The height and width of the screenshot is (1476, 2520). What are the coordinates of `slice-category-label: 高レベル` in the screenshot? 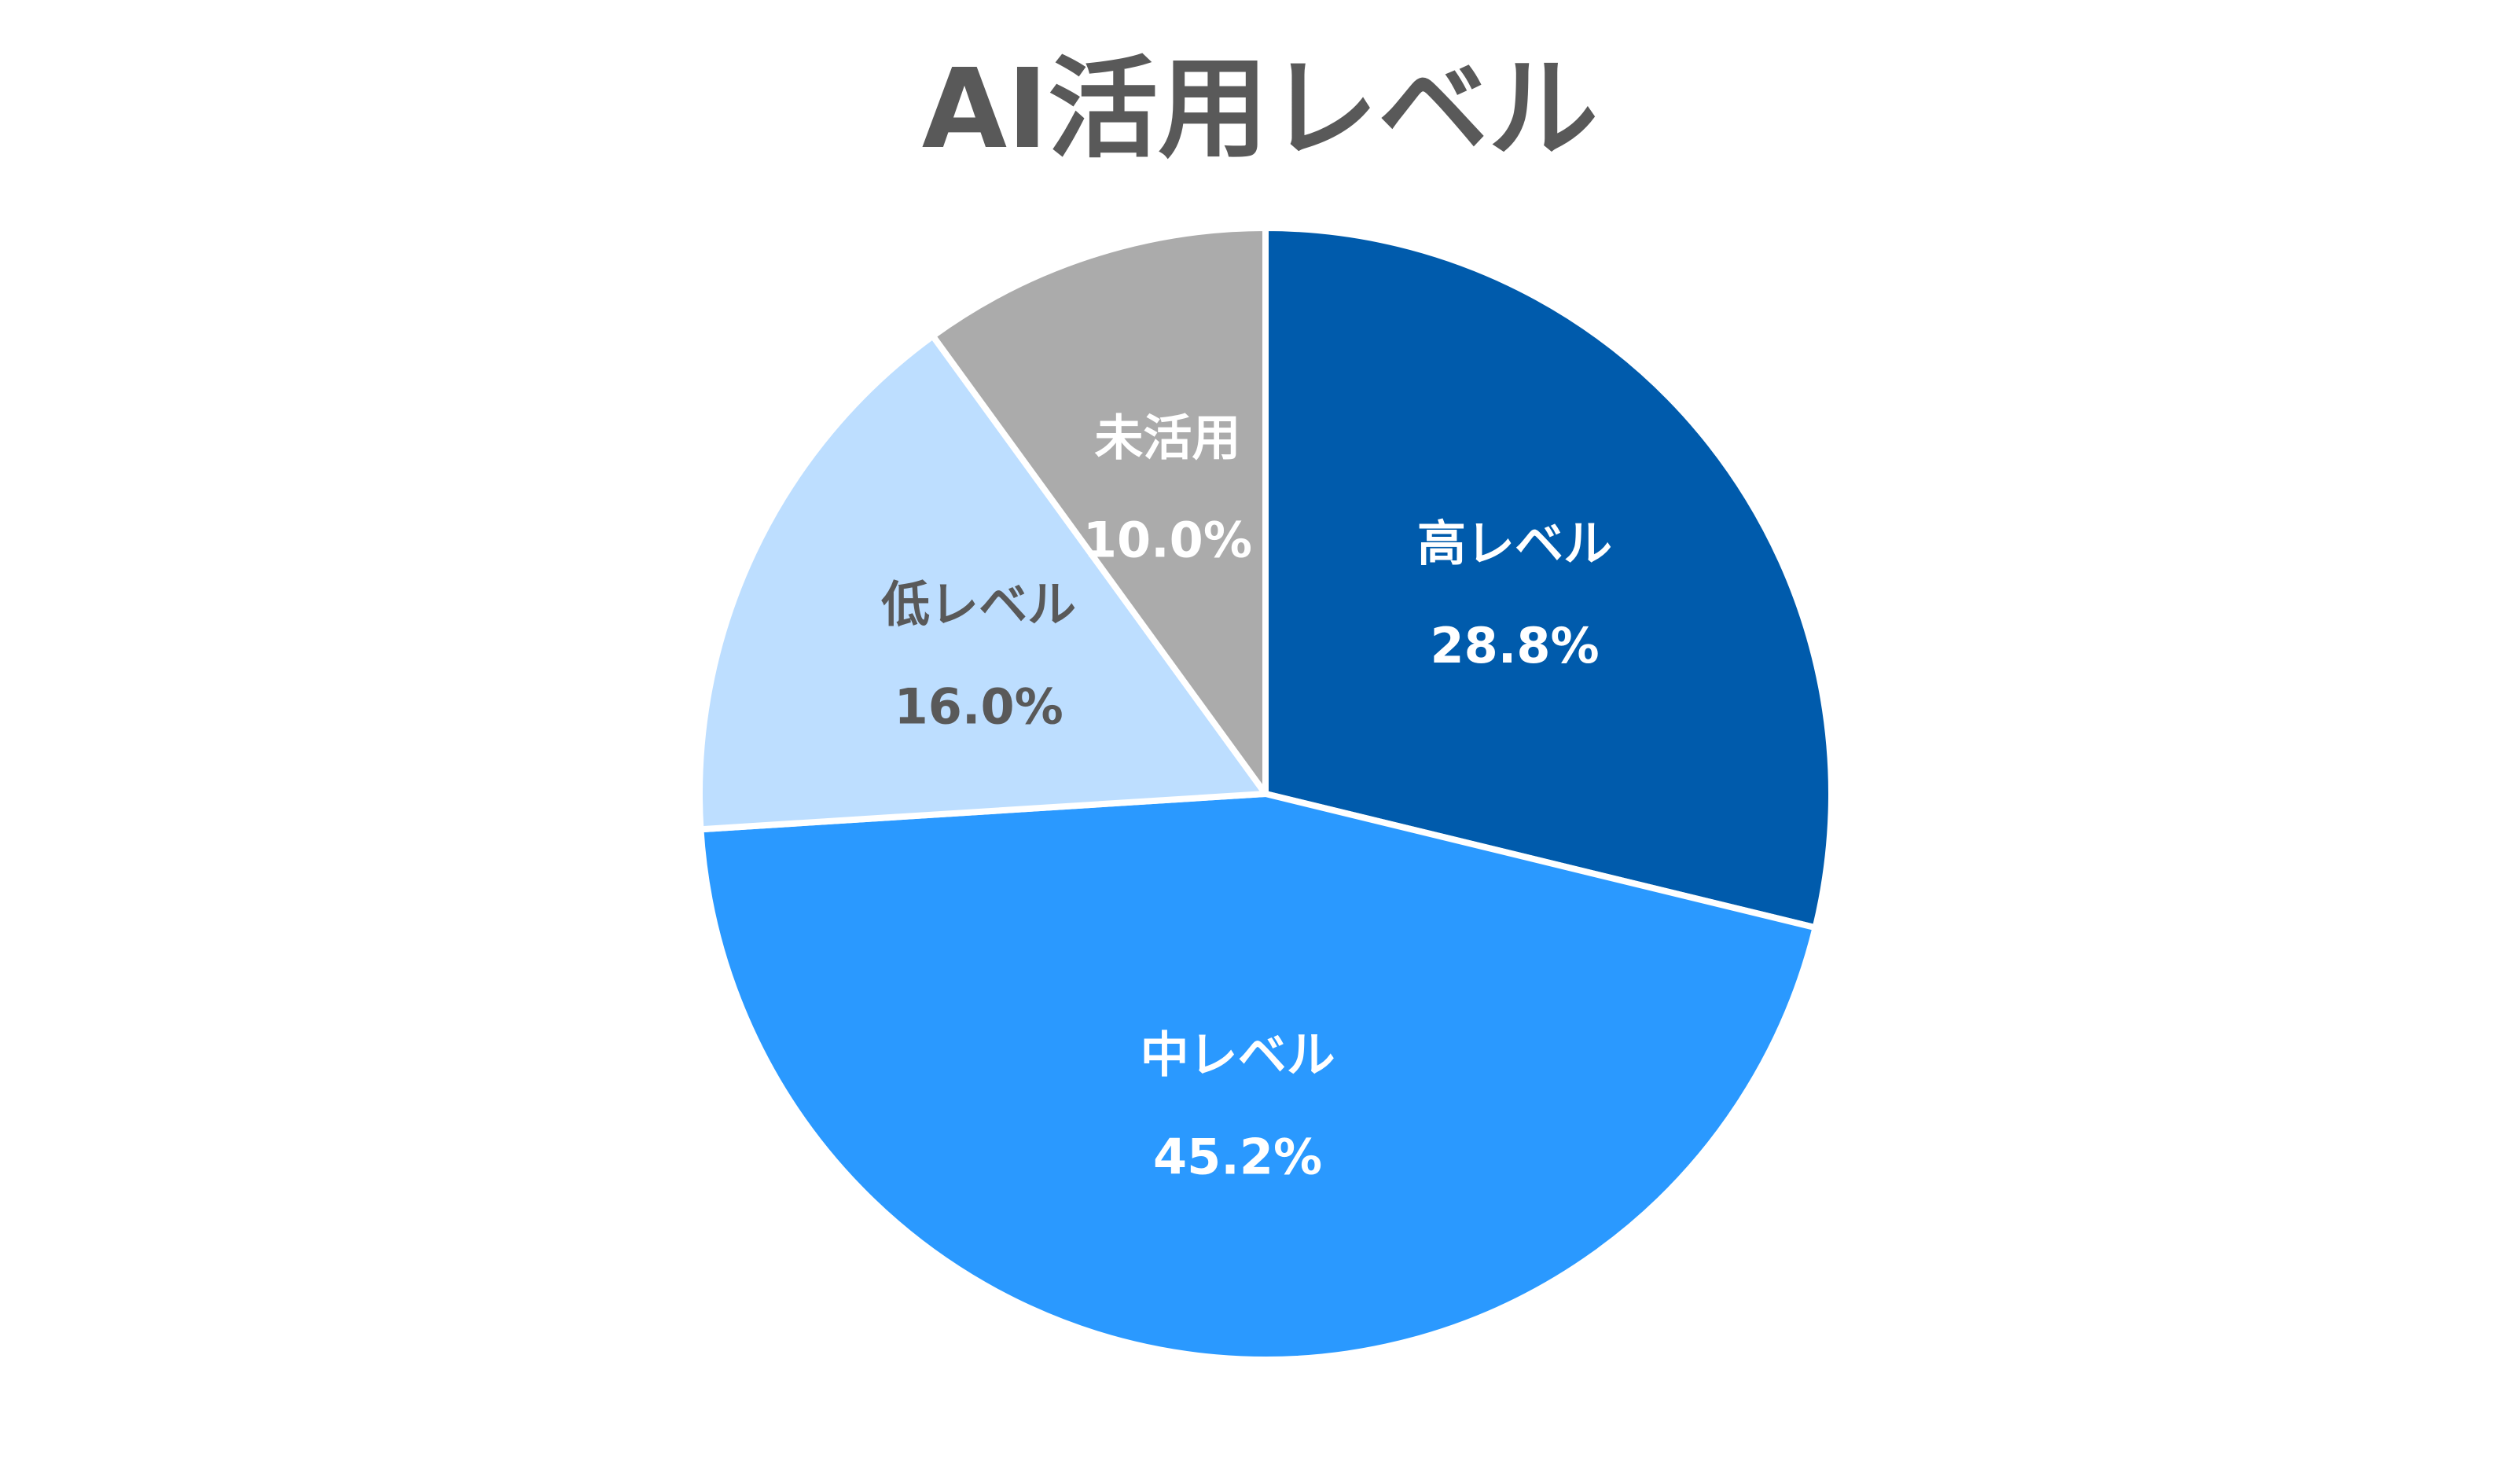 It's located at (1514, 544).